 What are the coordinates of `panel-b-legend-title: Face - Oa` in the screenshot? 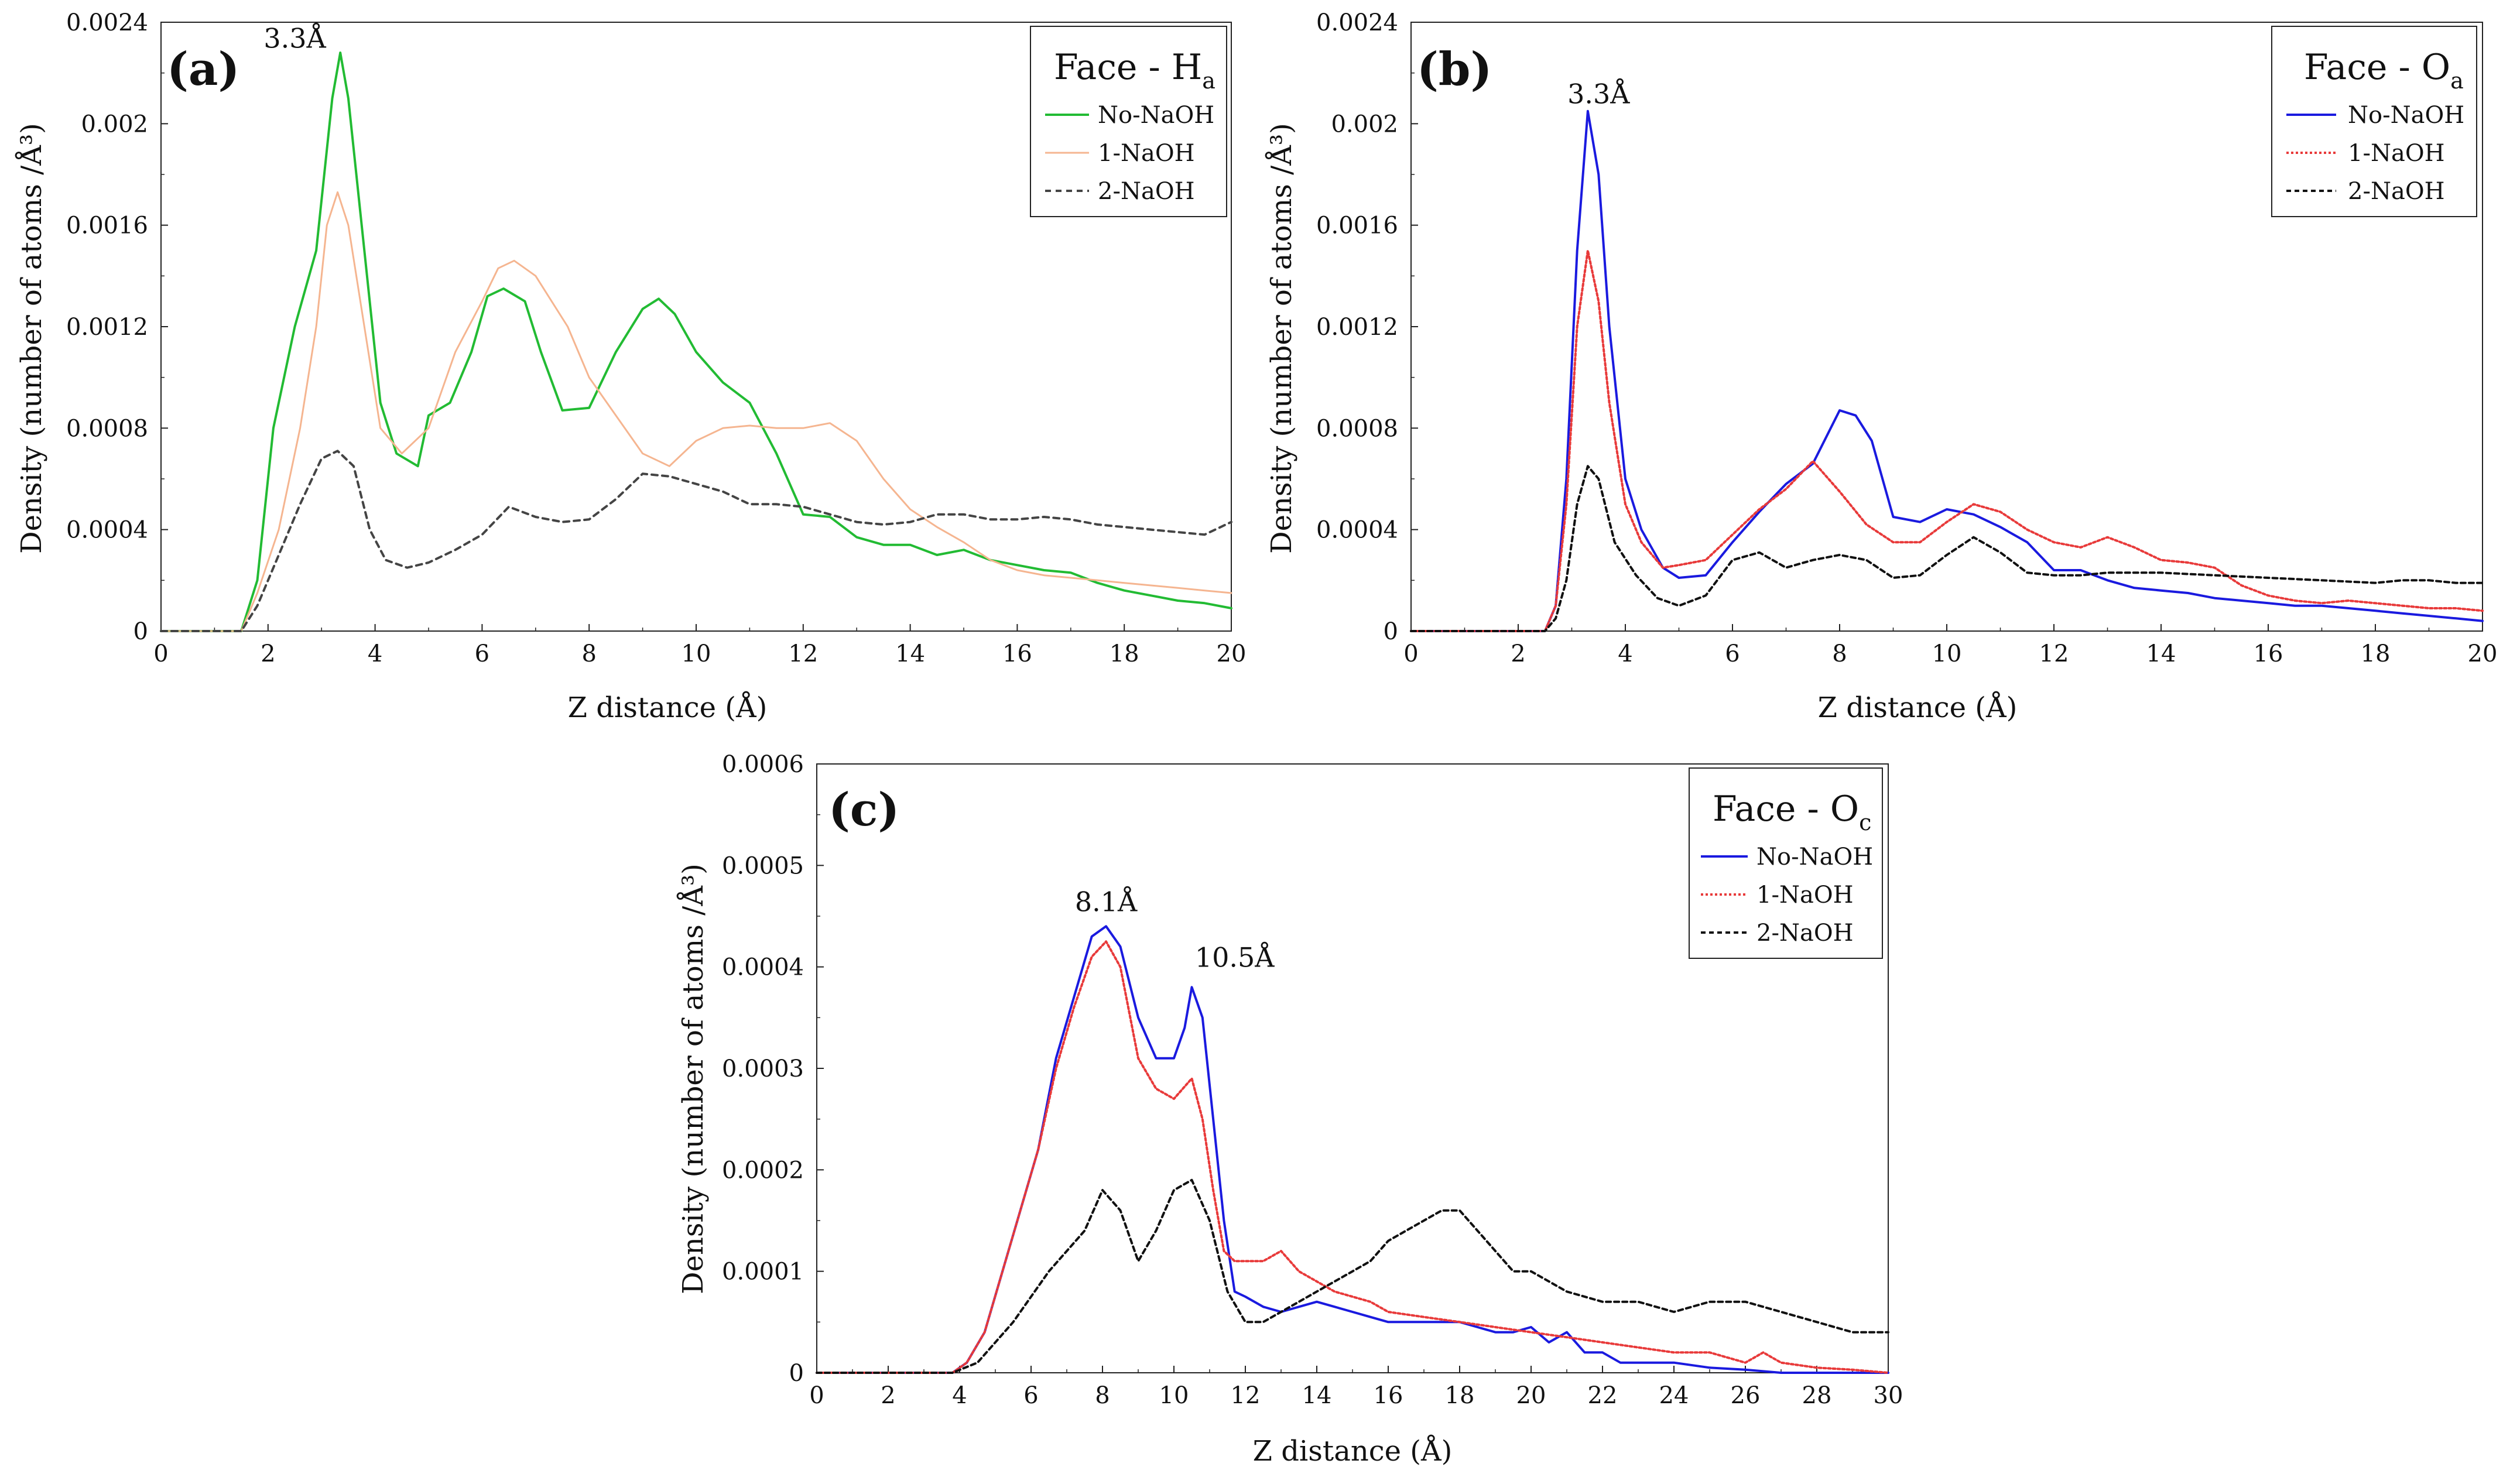 It's located at (2384, 70).